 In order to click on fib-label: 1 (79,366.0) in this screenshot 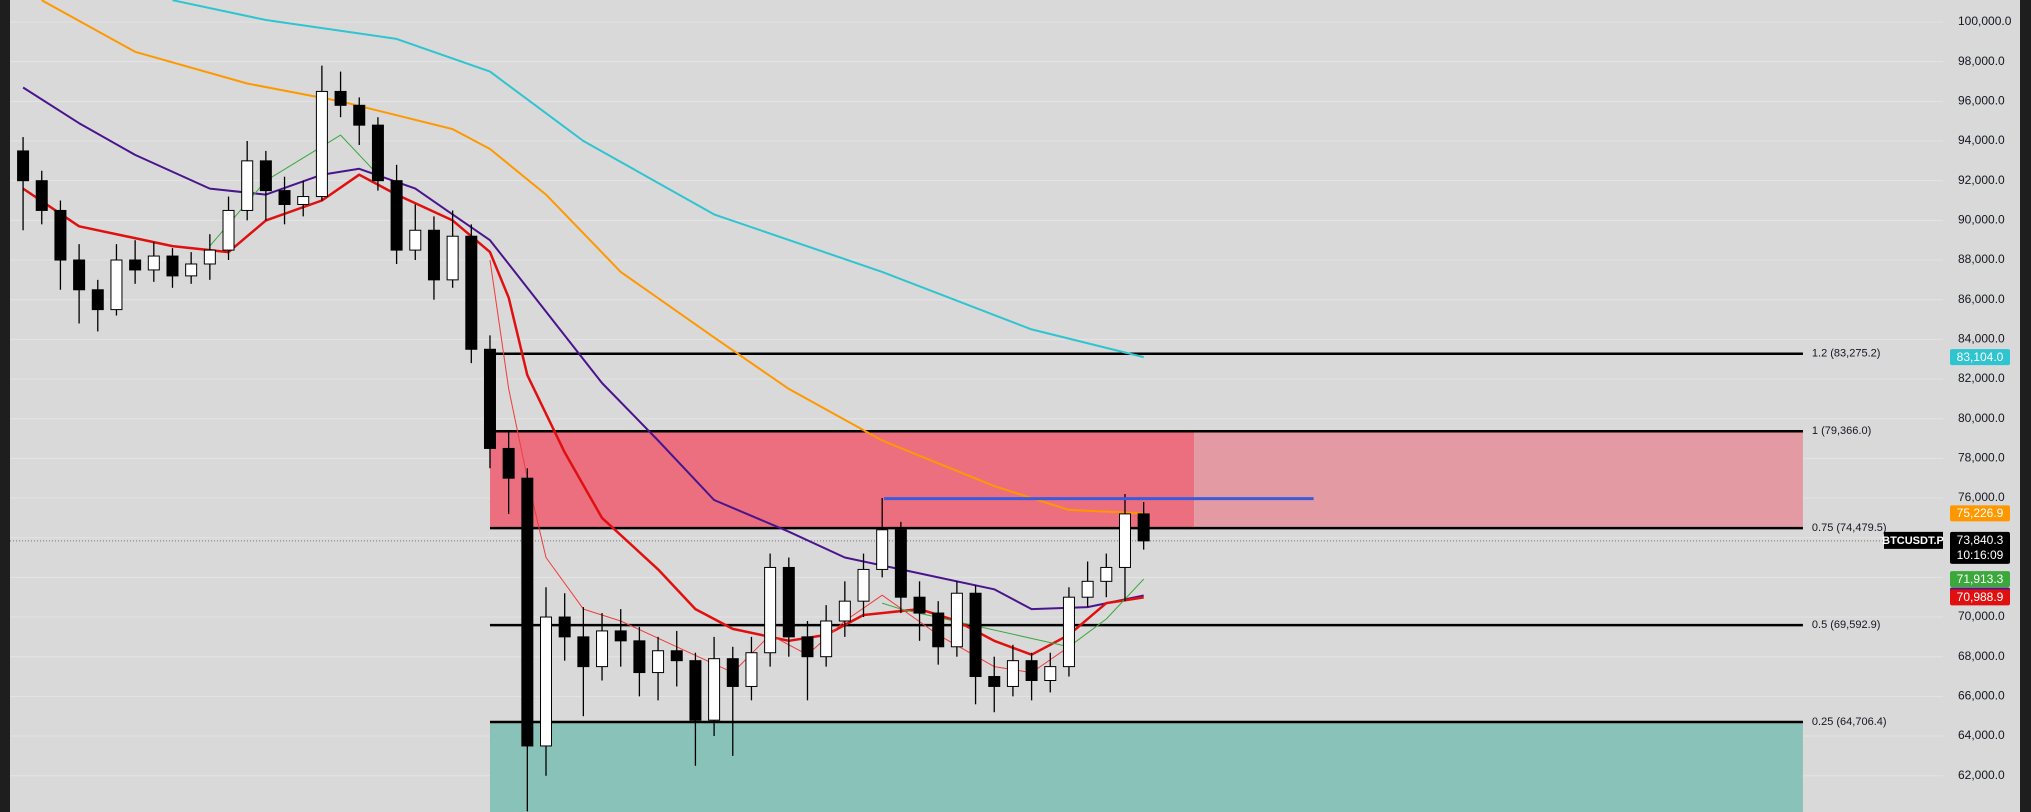, I will do `click(1841, 431)`.